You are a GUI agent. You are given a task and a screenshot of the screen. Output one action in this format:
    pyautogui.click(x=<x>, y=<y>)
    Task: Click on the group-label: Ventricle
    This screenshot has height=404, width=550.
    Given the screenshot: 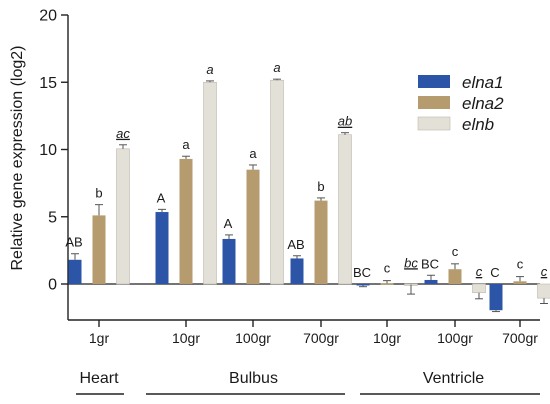 What is the action you would take?
    pyautogui.click(x=453, y=378)
    